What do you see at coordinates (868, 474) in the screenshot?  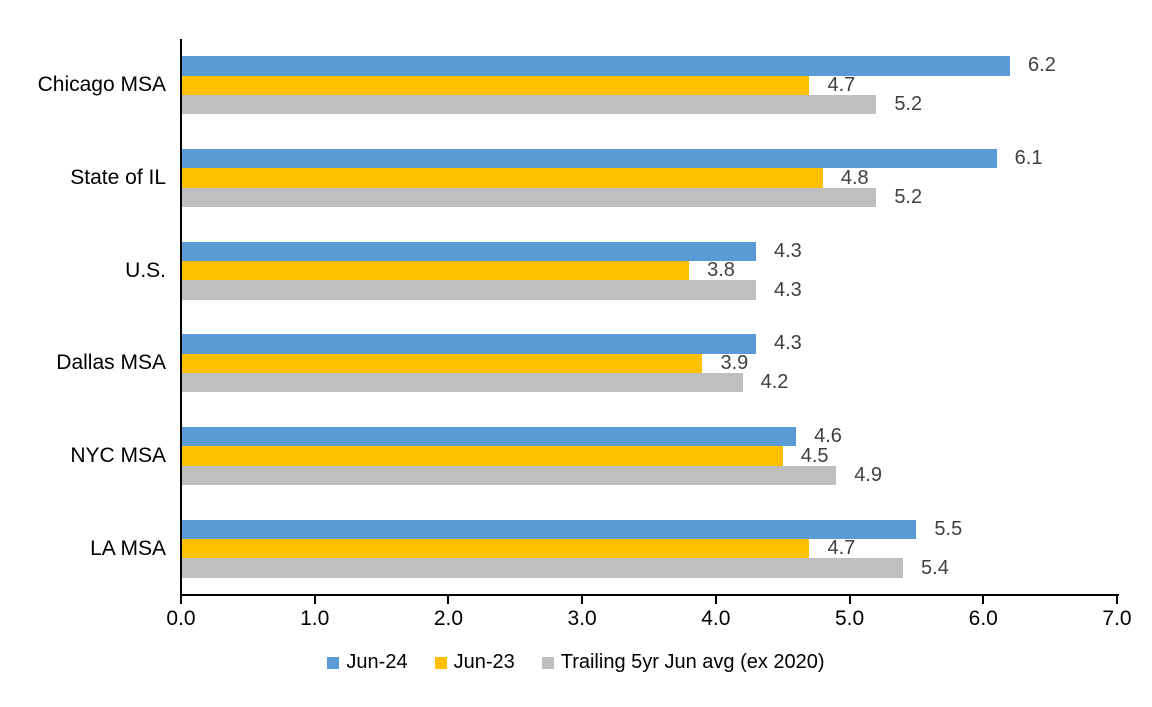 I see `data-label: 4.9` at bounding box center [868, 474].